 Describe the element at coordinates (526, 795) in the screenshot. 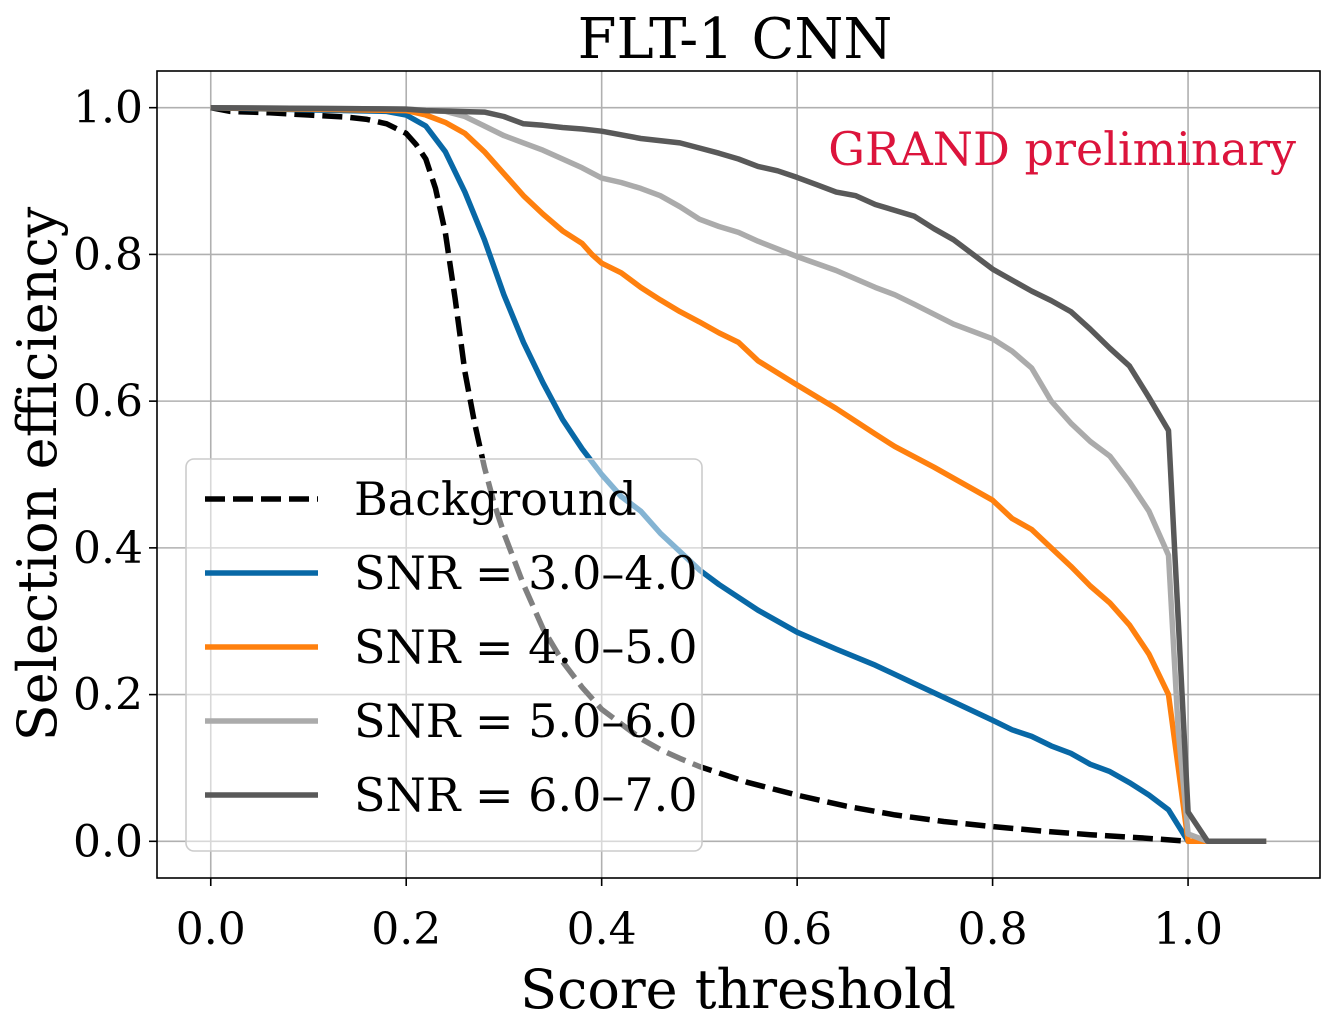

I see `legend-label-4: SNR = 6.0–7.0` at that location.